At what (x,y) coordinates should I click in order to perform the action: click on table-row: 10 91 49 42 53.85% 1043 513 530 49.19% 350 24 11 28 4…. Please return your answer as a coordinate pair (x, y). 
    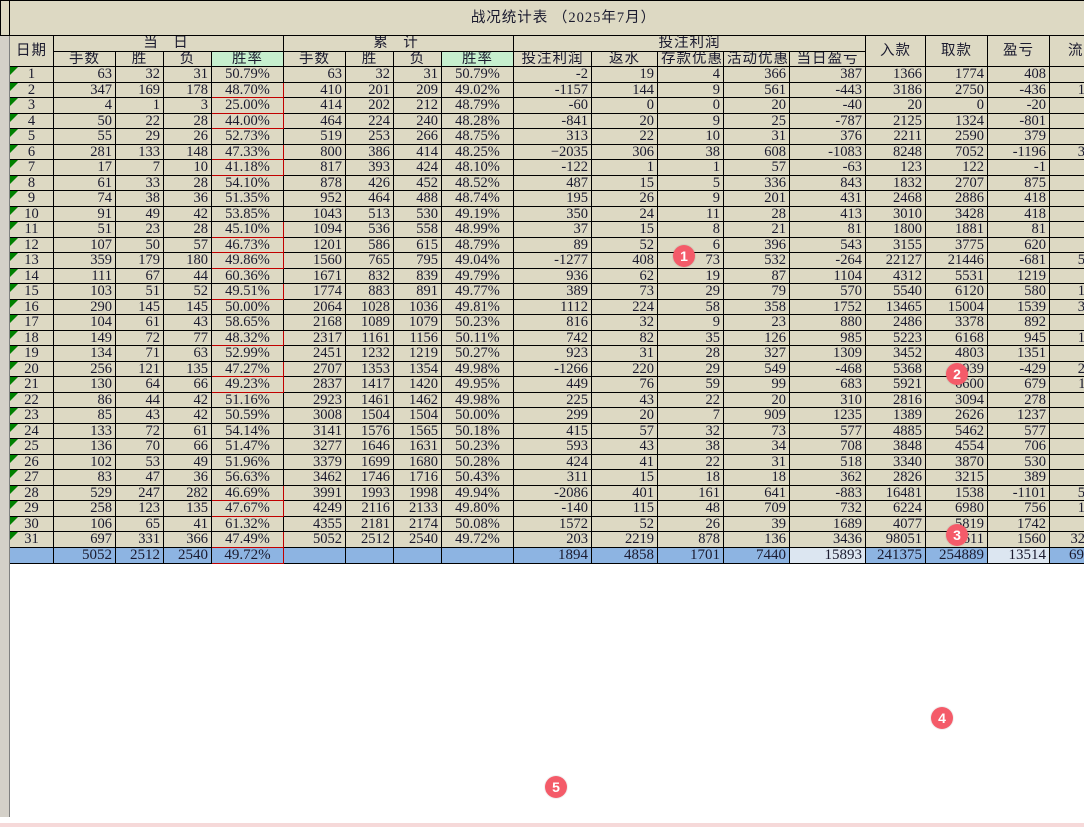
    Looking at the image, I should click on (542, 213).